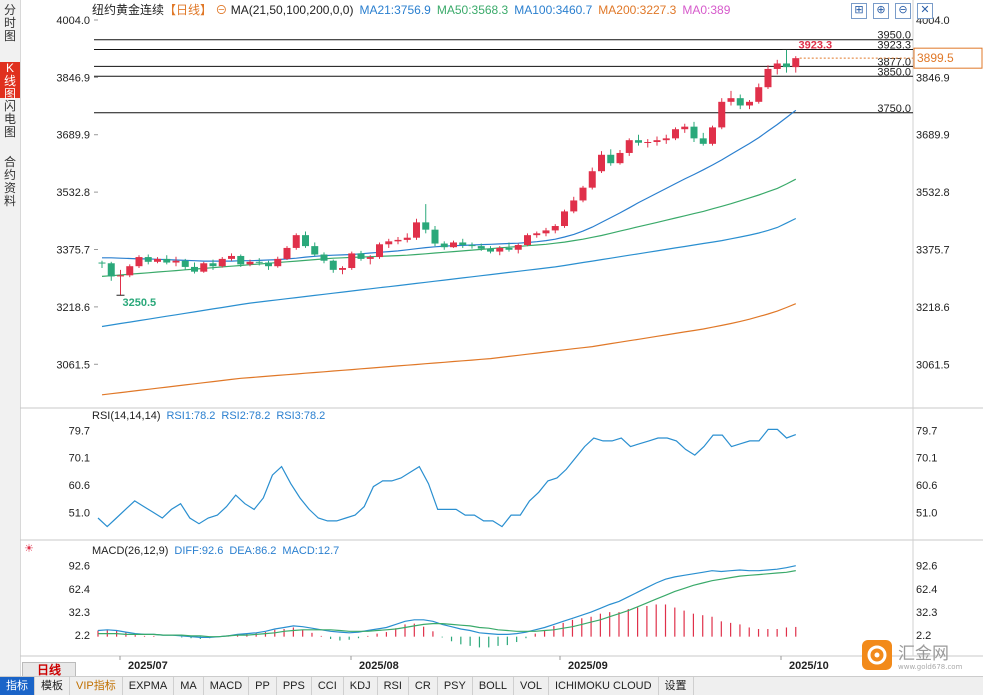 The height and width of the screenshot is (695, 983). What do you see at coordinates (189, 686) in the screenshot?
I see `bottom-tab-4: MA` at bounding box center [189, 686].